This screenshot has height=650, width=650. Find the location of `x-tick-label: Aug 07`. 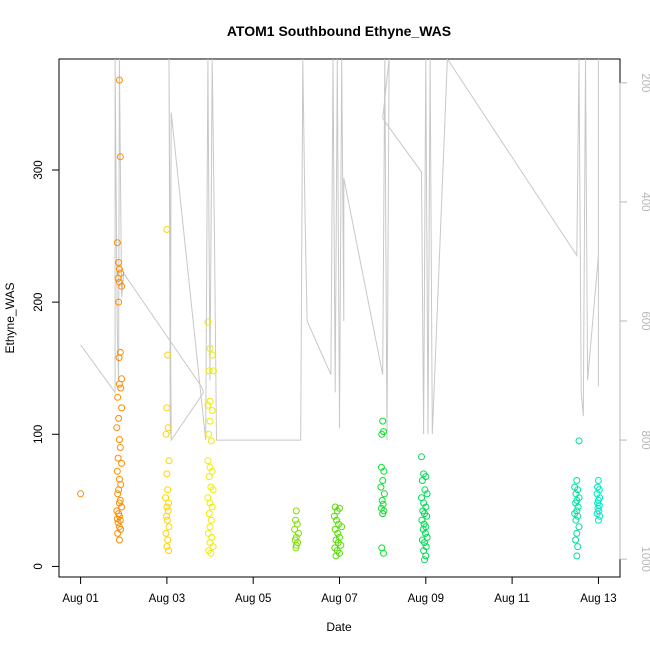

x-tick-label: Aug 07 is located at coordinates (339, 599).